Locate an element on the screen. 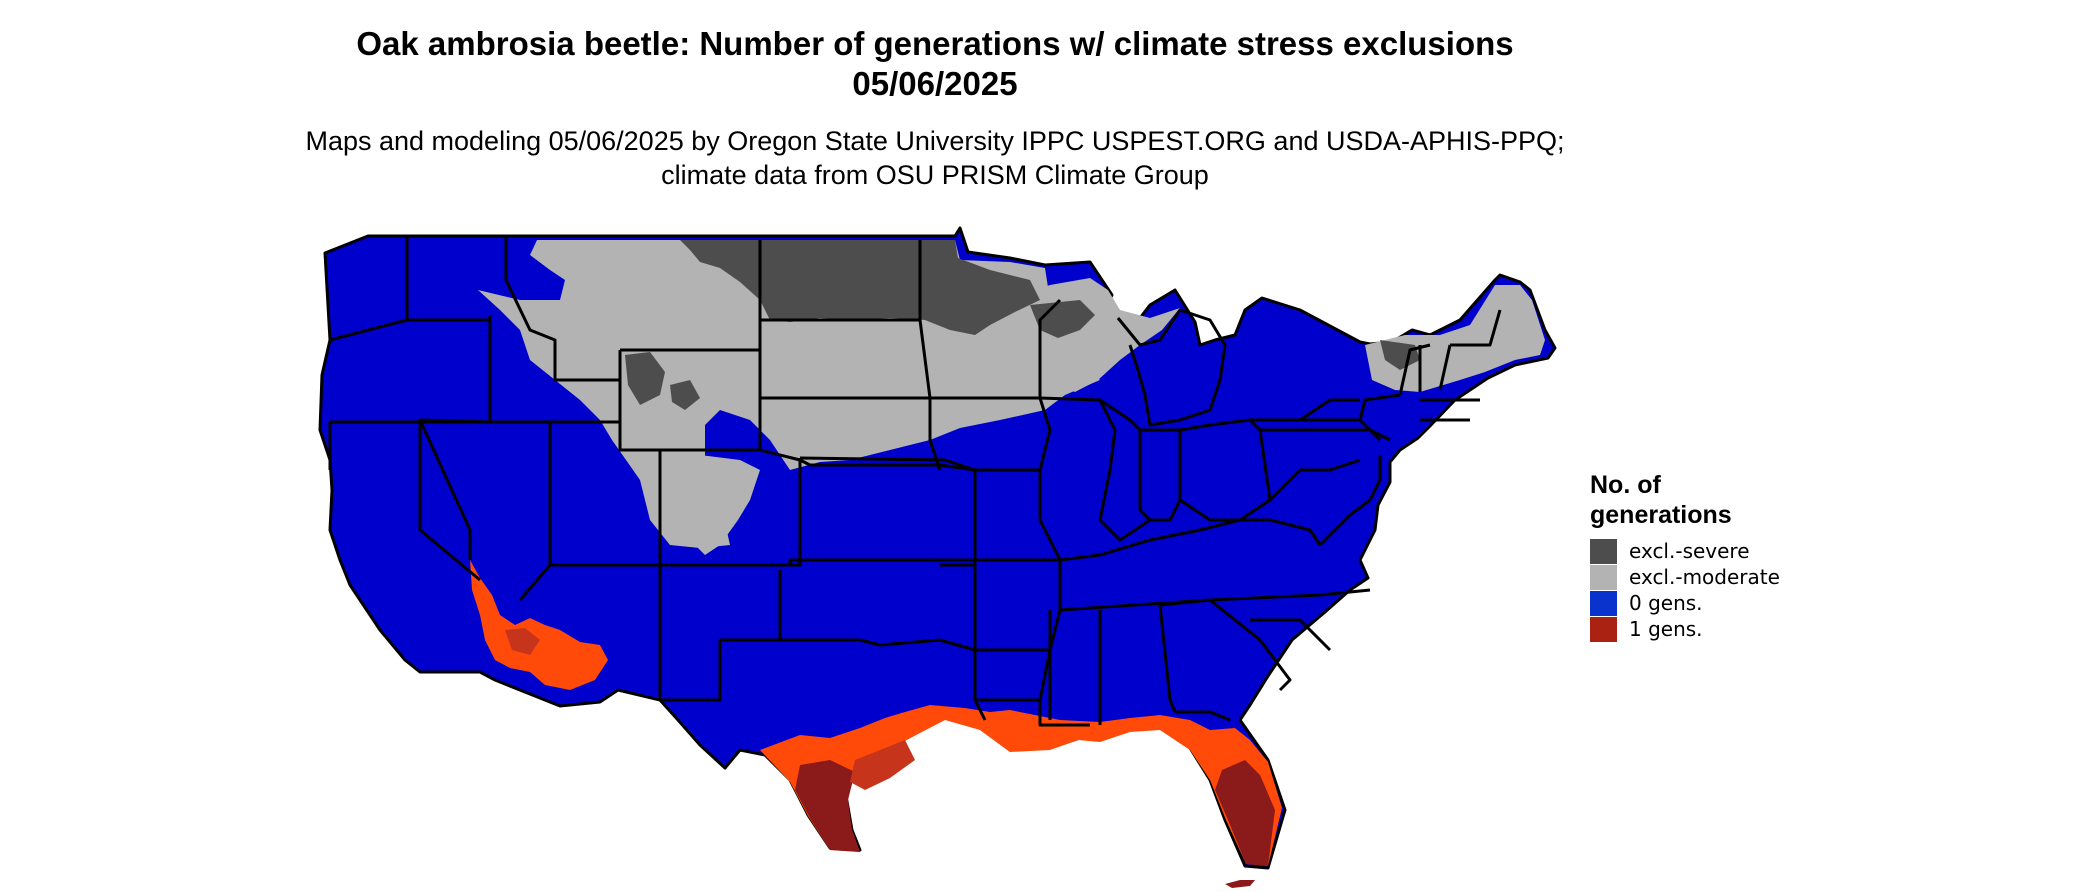 Image resolution: width=2100 pixels, height=892 pixels. legend-item: excl.-severe is located at coordinates (1690, 551).